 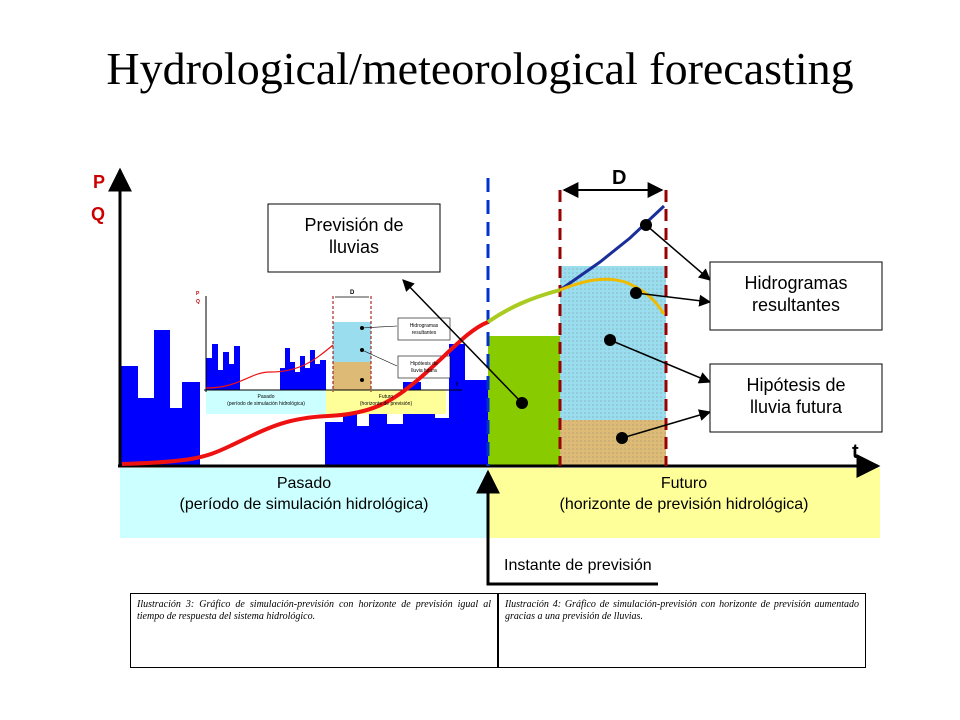 I want to click on hydrographs-box, so click(x=796, y=296).